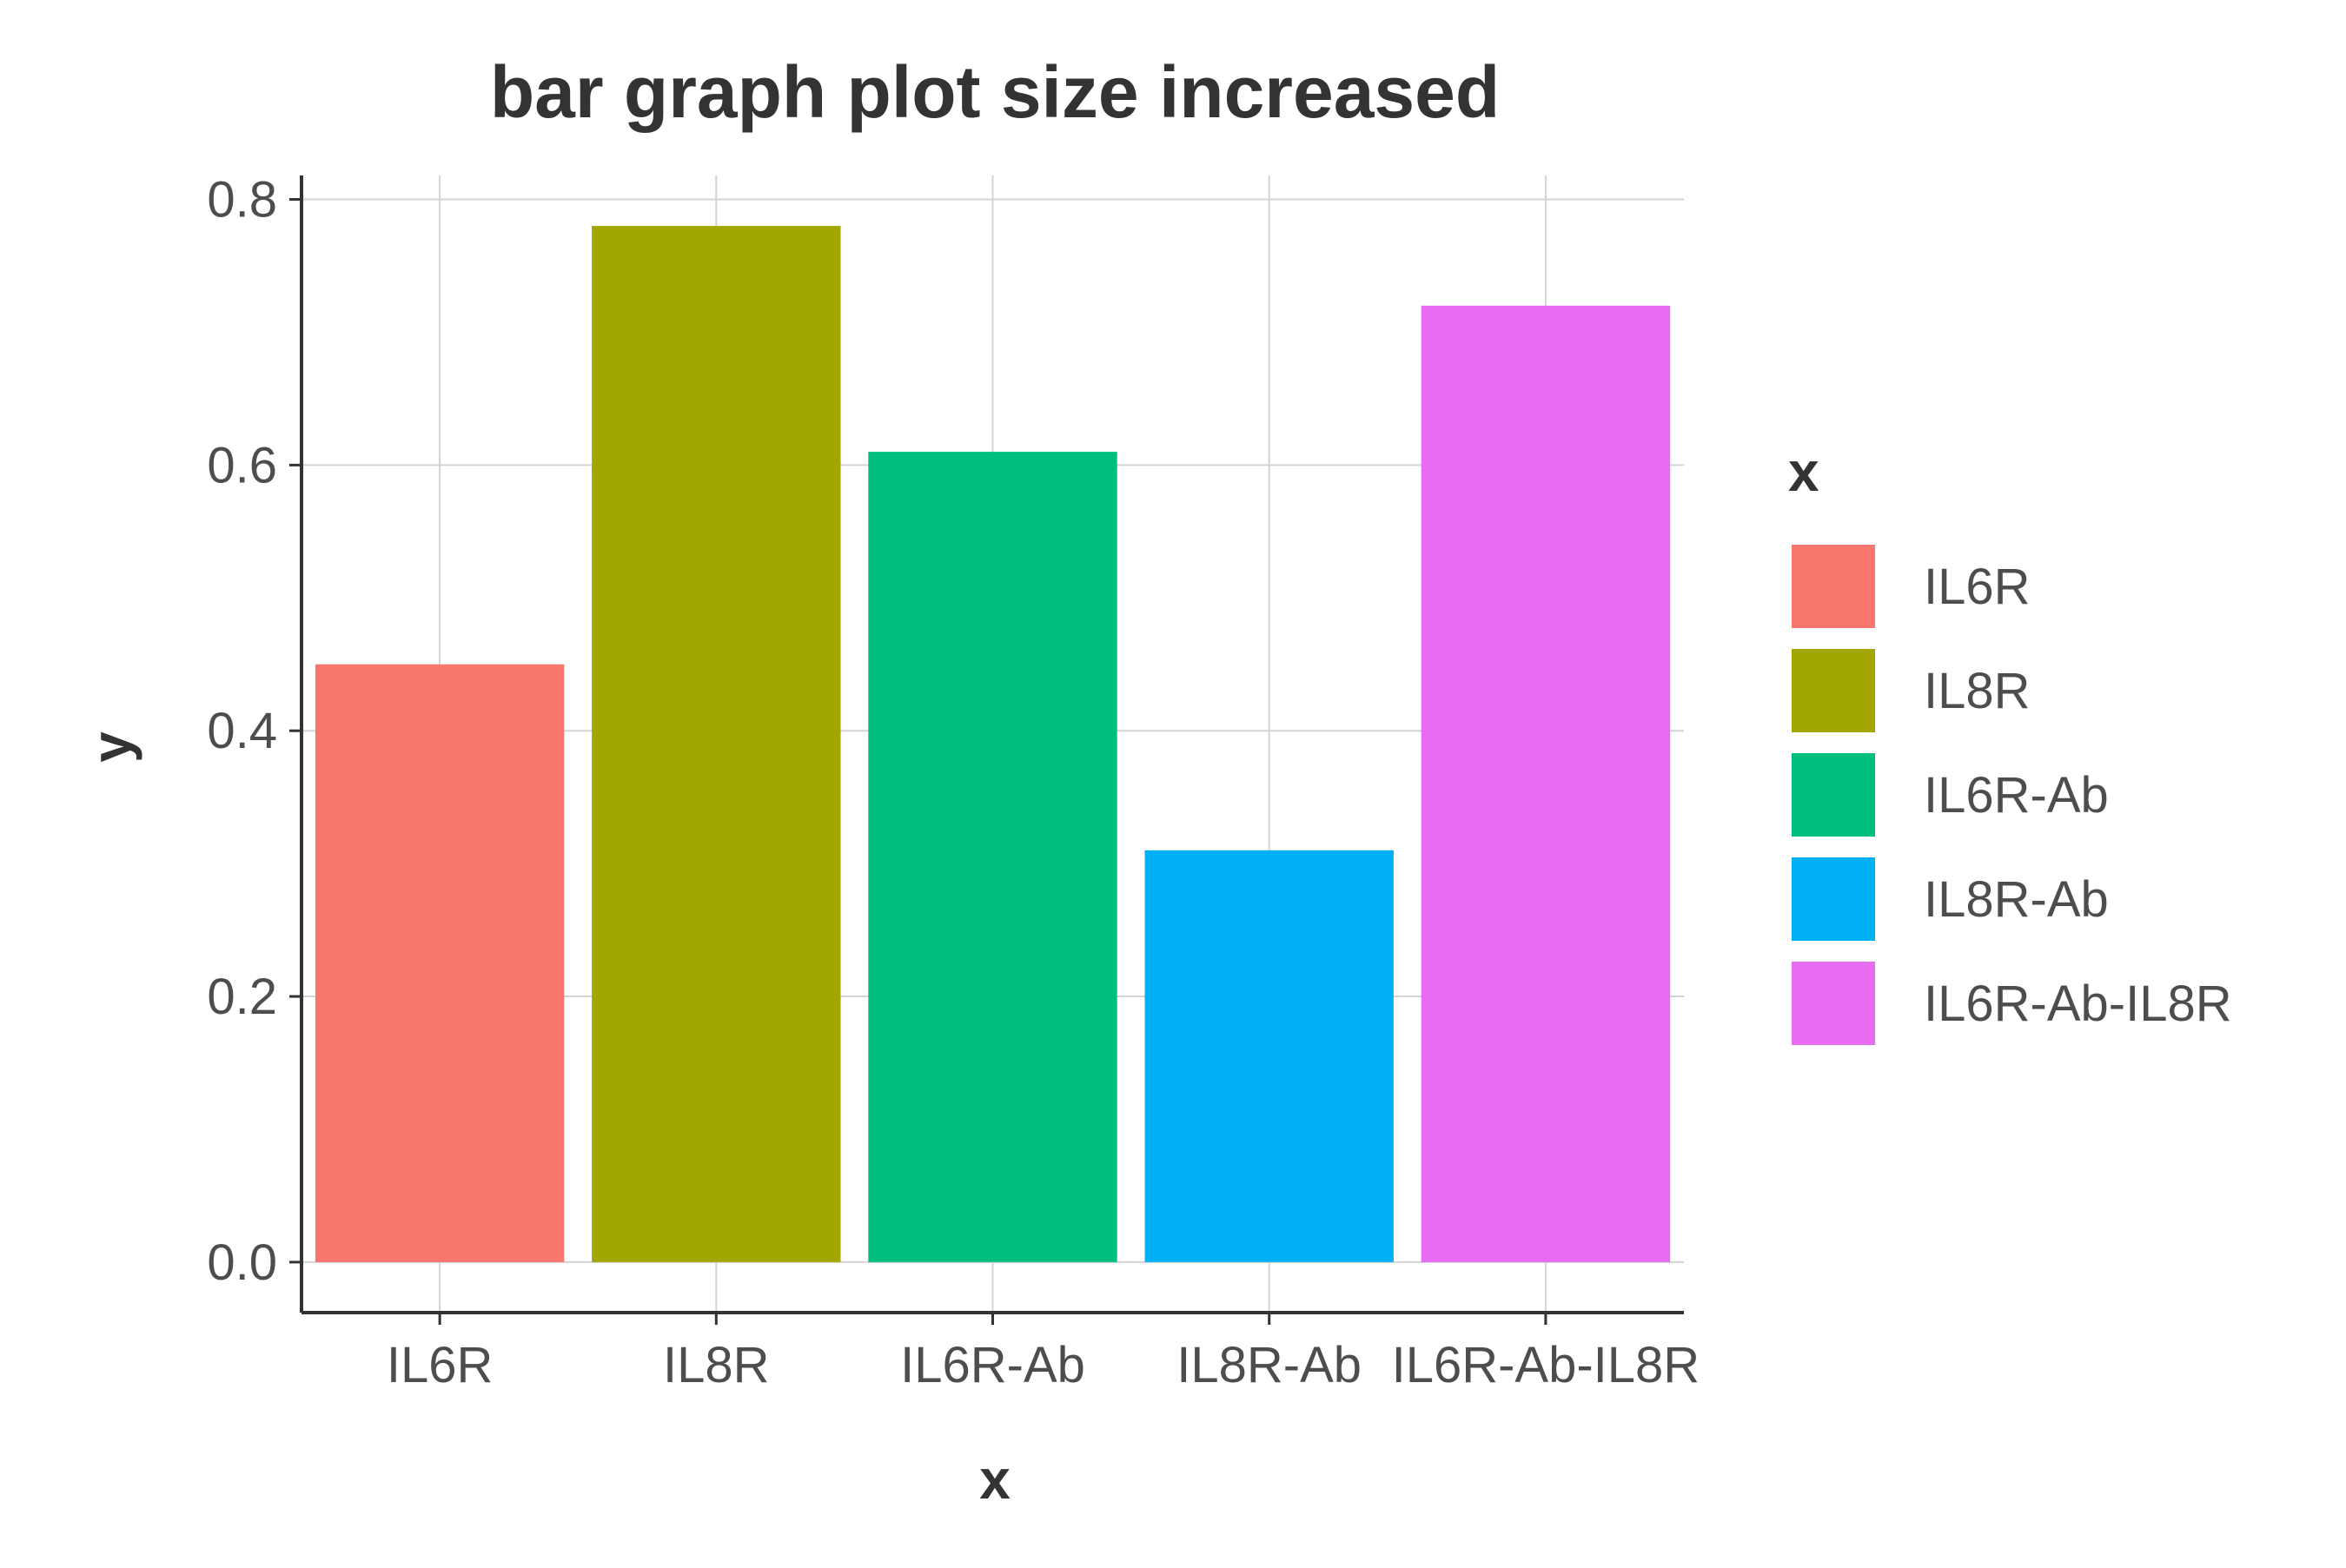 This screenshot has width=2346, height=1568. I want to click on bar-il8r-ab, so click(1269, 1056).